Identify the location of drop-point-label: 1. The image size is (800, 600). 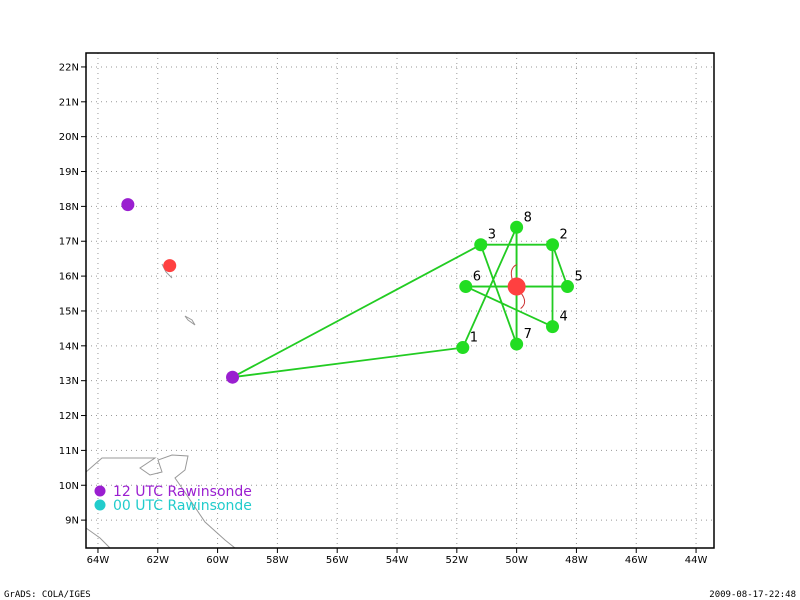
(474, 338).